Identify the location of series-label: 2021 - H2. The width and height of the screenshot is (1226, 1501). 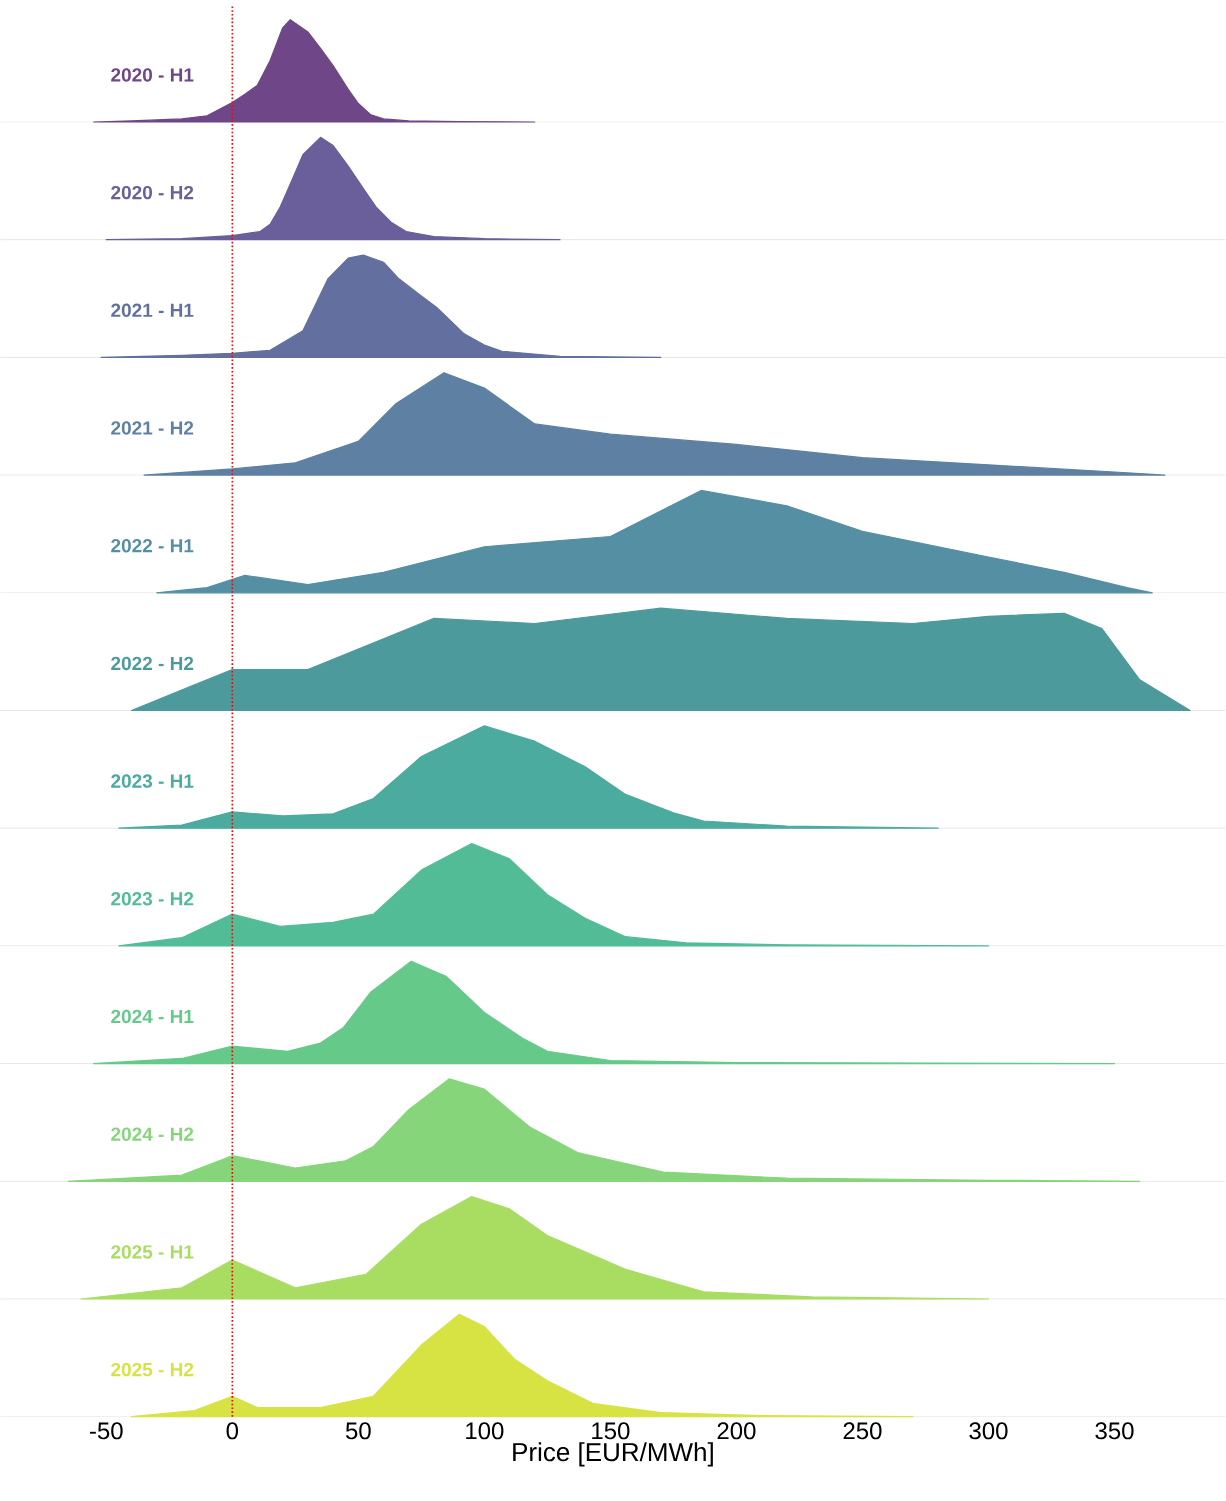
(152, 428).